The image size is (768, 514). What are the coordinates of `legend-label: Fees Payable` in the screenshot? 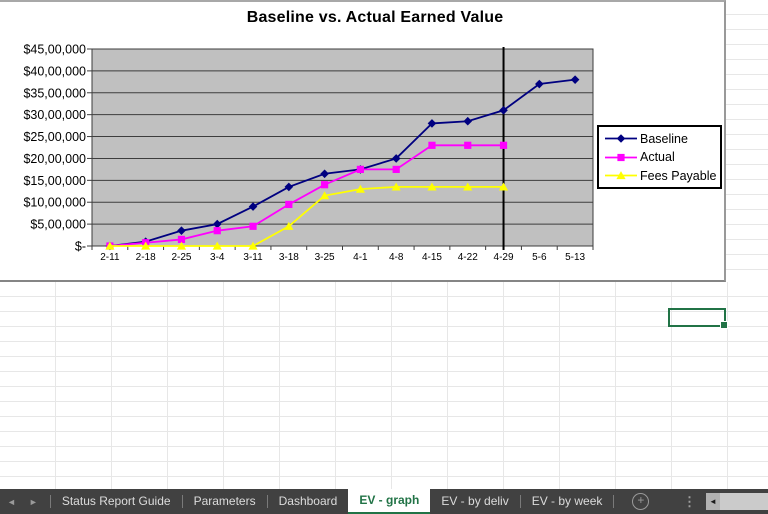 It's located at (678, 175).